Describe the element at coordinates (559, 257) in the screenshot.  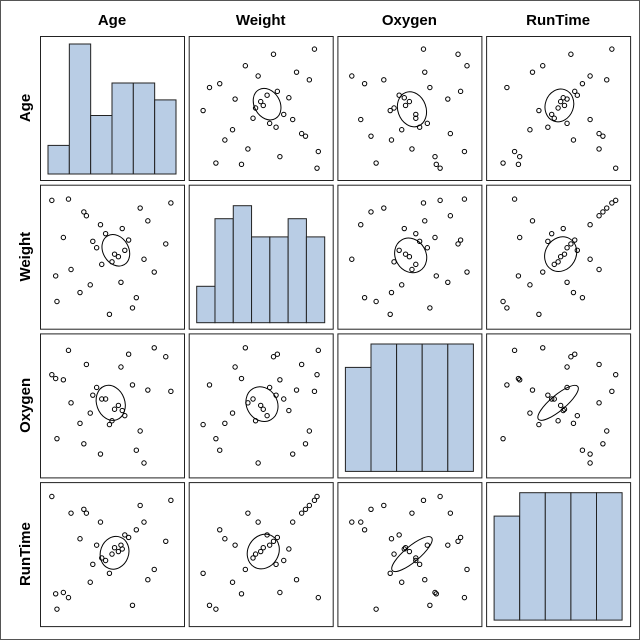
I see `scatter-weight-vs-runtime` at that location.